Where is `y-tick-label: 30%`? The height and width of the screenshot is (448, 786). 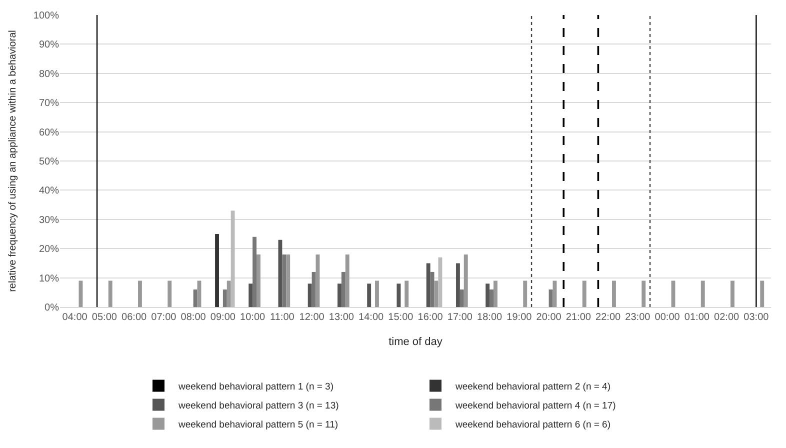
y-tick-label: 30% is located at coordinates (49, 220).